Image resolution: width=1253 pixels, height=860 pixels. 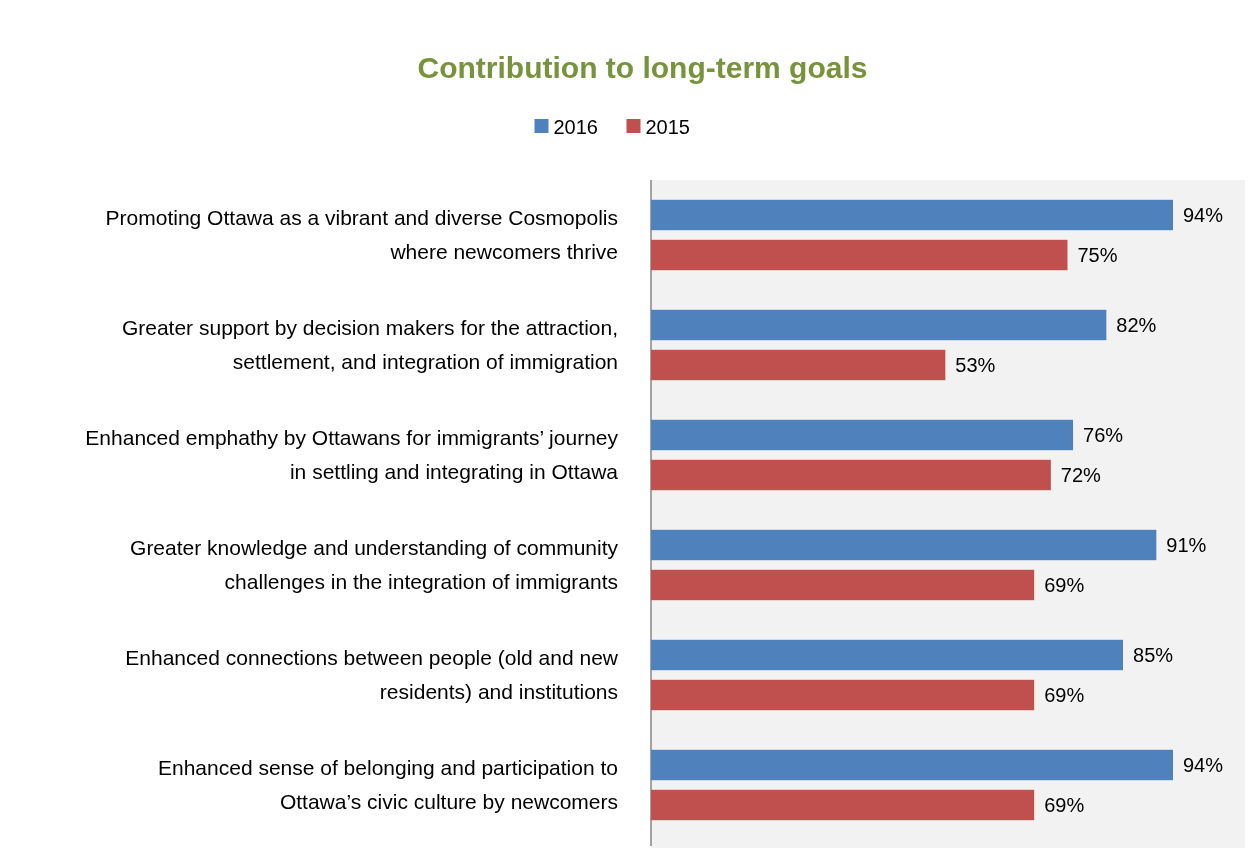 What do you see at coordinates (575, 127) in the screenshot?
I see `legend-label: 2016` at bounding box center [575, 127].